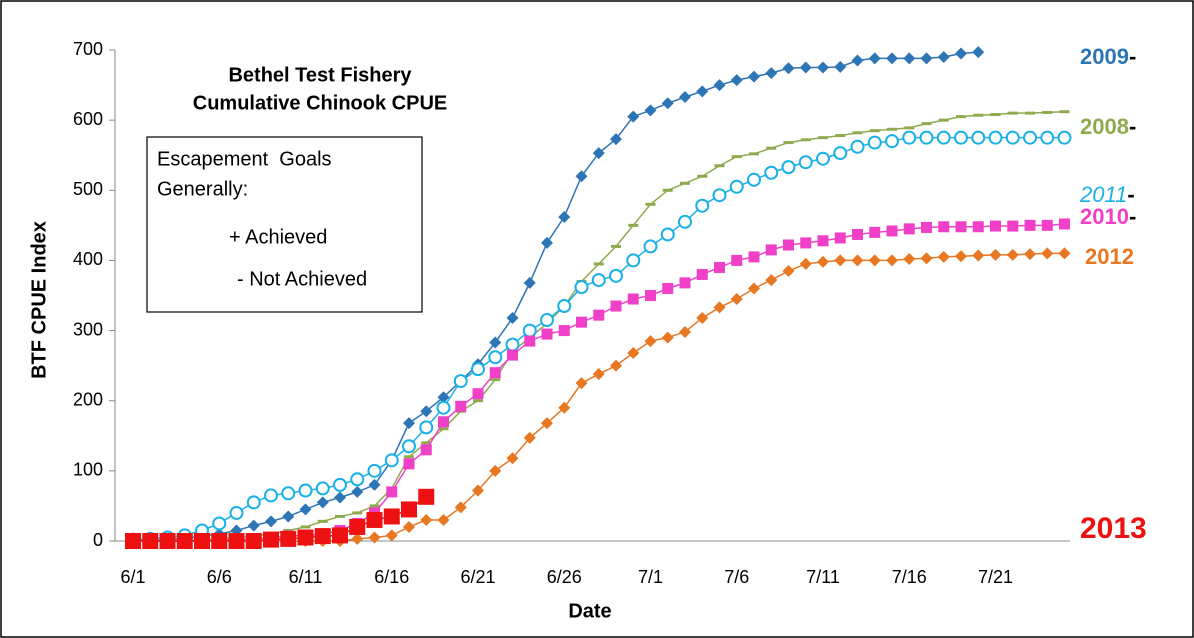  Describe the element at coordinates (1113, 528) in the screenshot. I see `series-label: 2013` at that location.